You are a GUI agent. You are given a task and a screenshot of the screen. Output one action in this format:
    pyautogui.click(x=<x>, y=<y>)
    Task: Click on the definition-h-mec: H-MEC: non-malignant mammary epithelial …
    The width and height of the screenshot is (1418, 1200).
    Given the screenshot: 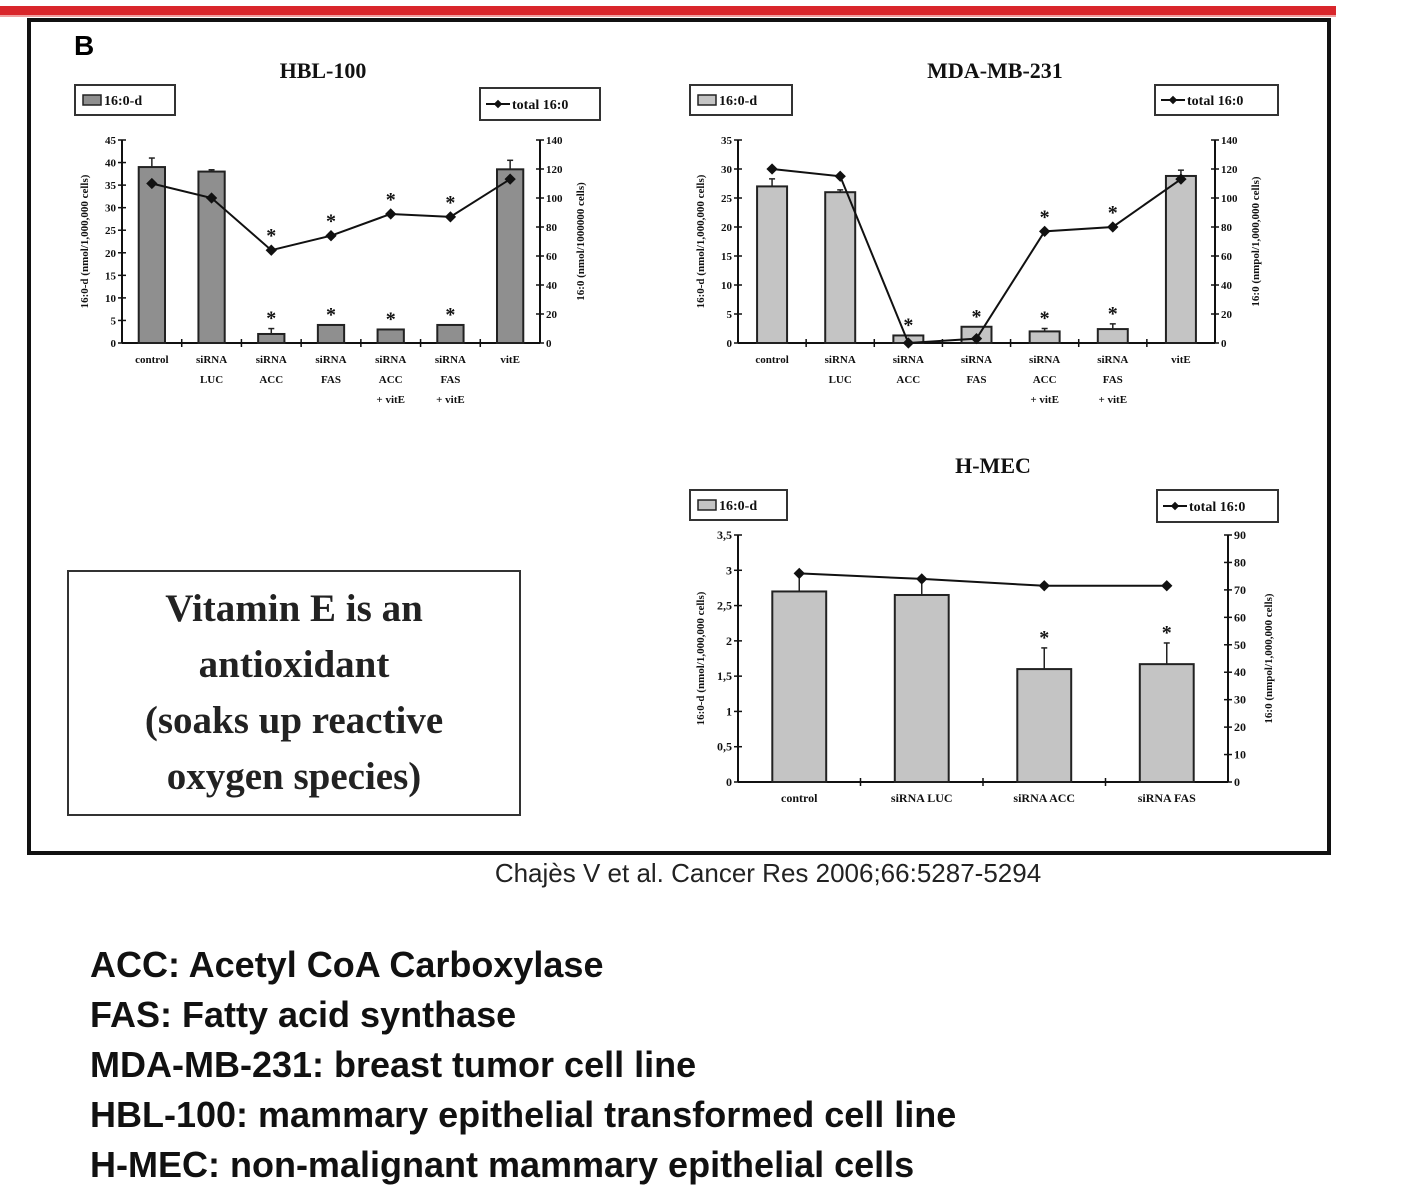 What is the action you would take?
    pyautogui.click(x=502, y=1164)
    